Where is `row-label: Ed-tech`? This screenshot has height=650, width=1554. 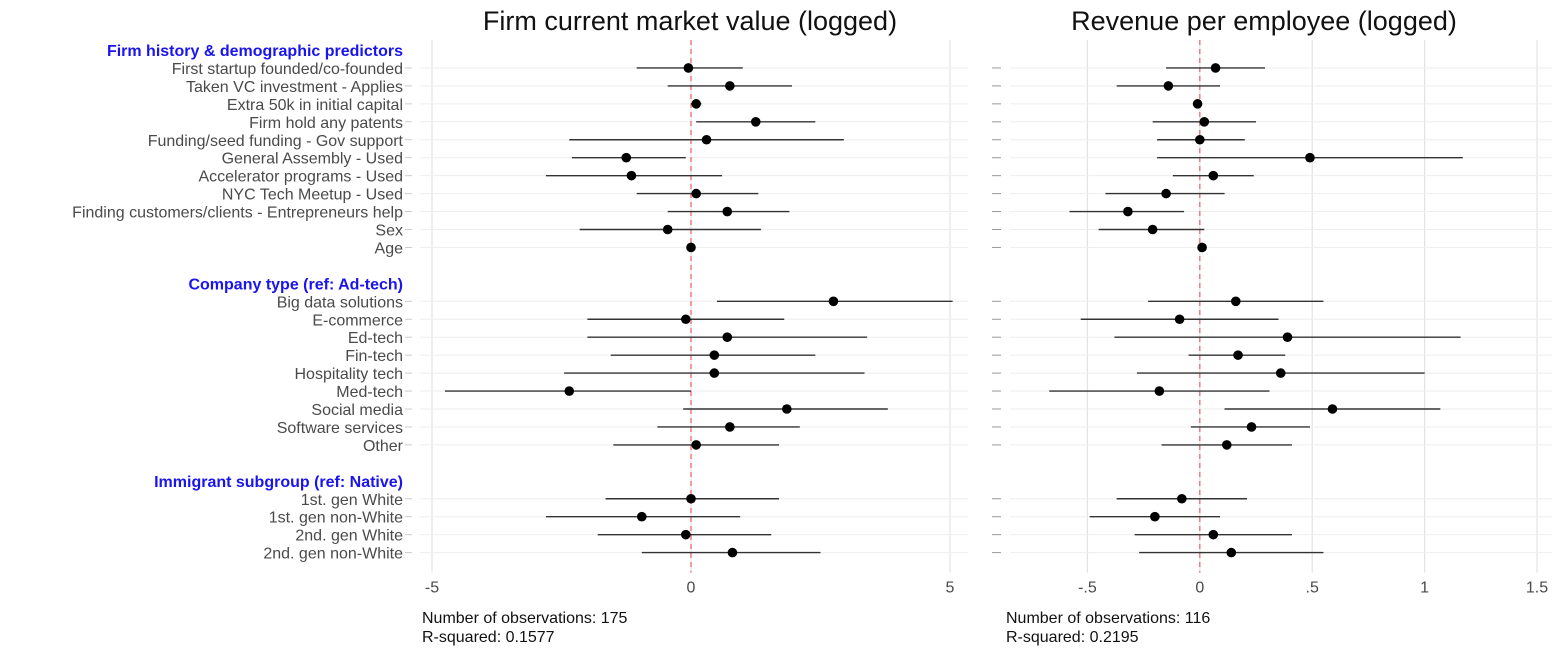 row-label: Ed-tech is located at coordinates (375, 338).